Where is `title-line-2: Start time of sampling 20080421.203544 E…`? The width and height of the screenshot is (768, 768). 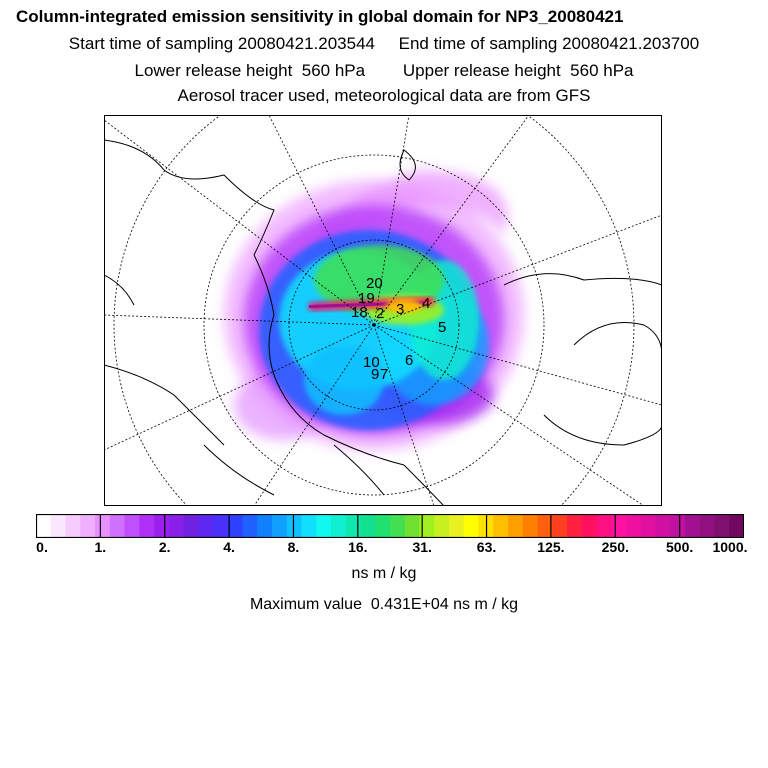 title-line-2: Start time of sampling 20080421.203544 E… is located at coordinates (384, 43).